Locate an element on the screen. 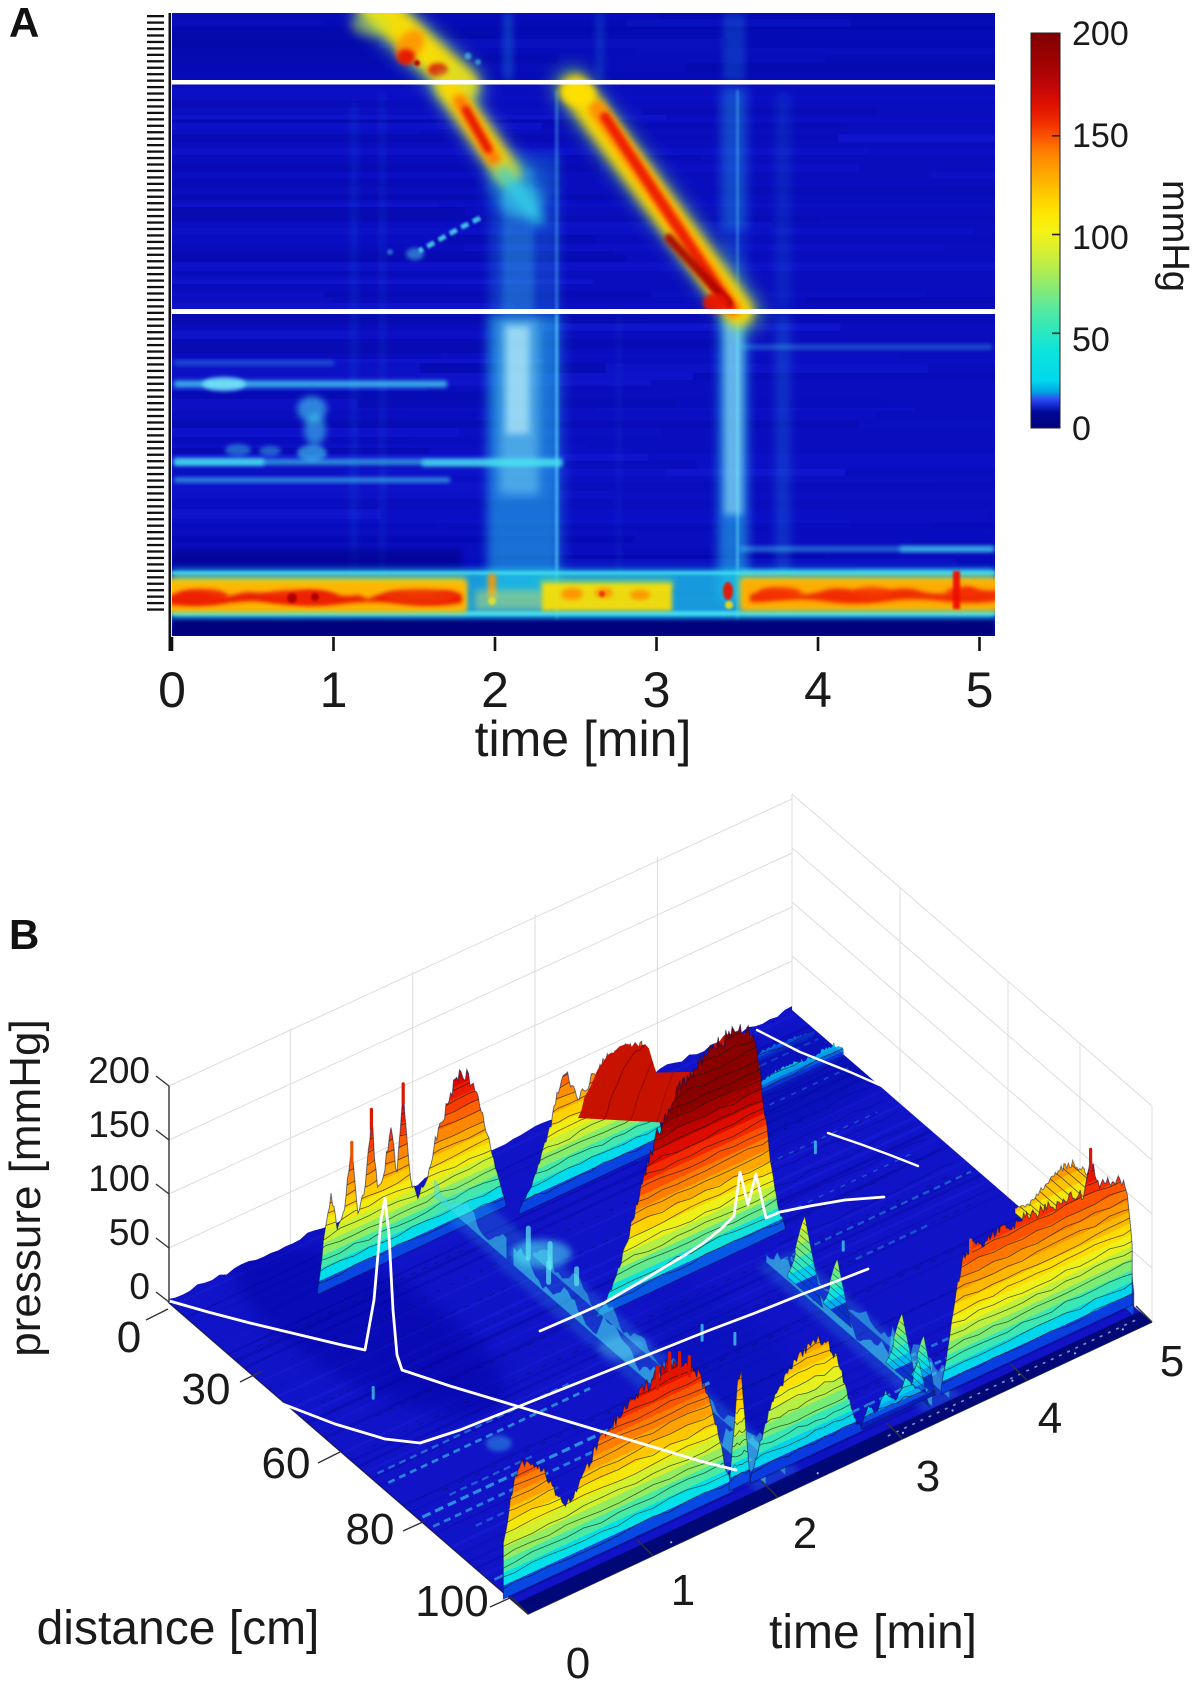  svg-text: 60 is located at coordinates (286, 1463).